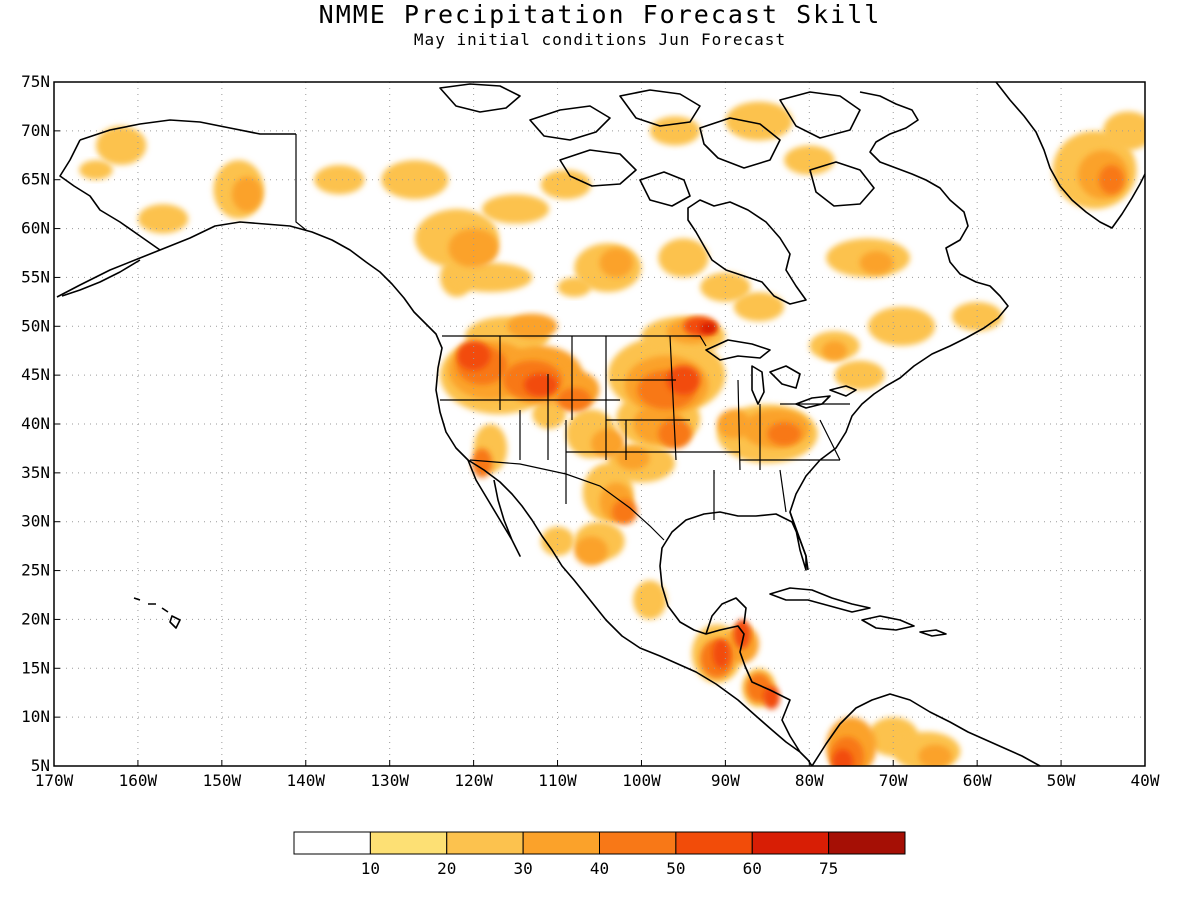  Describe the element at coordinates (35, 130) in the screenshot. I see `y-tick-label: 70N` at that location.